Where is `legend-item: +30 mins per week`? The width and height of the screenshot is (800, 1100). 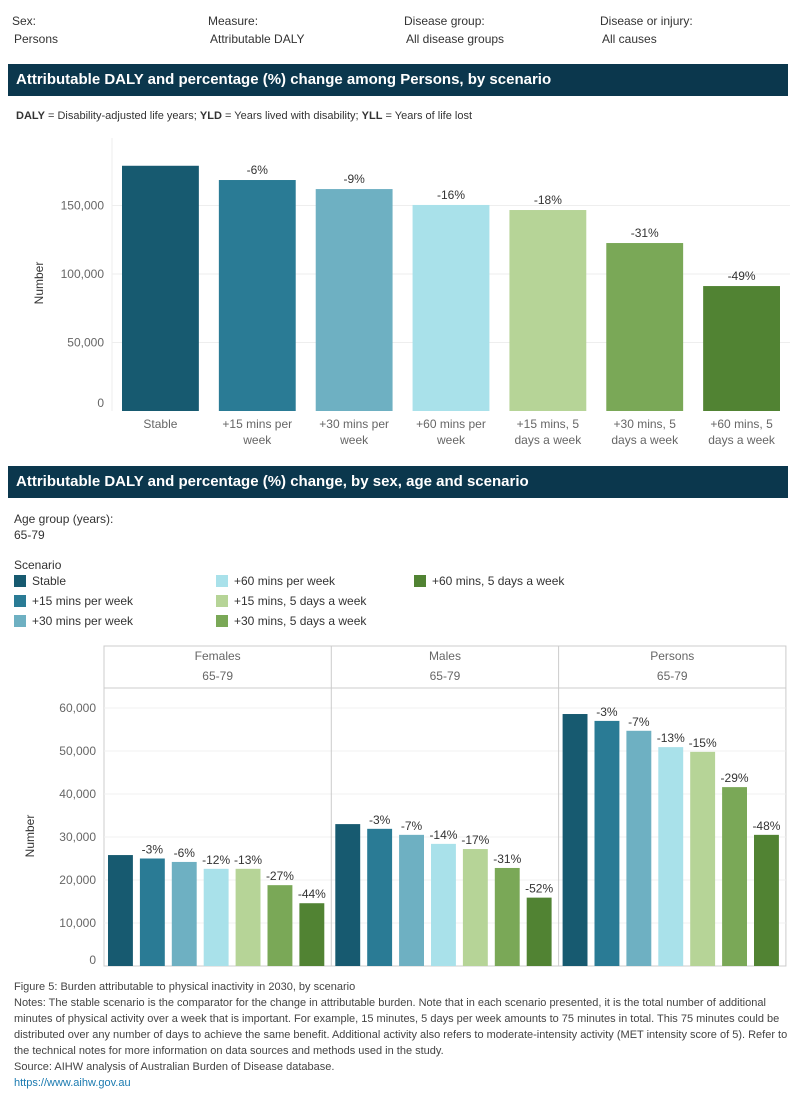 legend-item: +30 mins per week is located at coordinates (73, 621).